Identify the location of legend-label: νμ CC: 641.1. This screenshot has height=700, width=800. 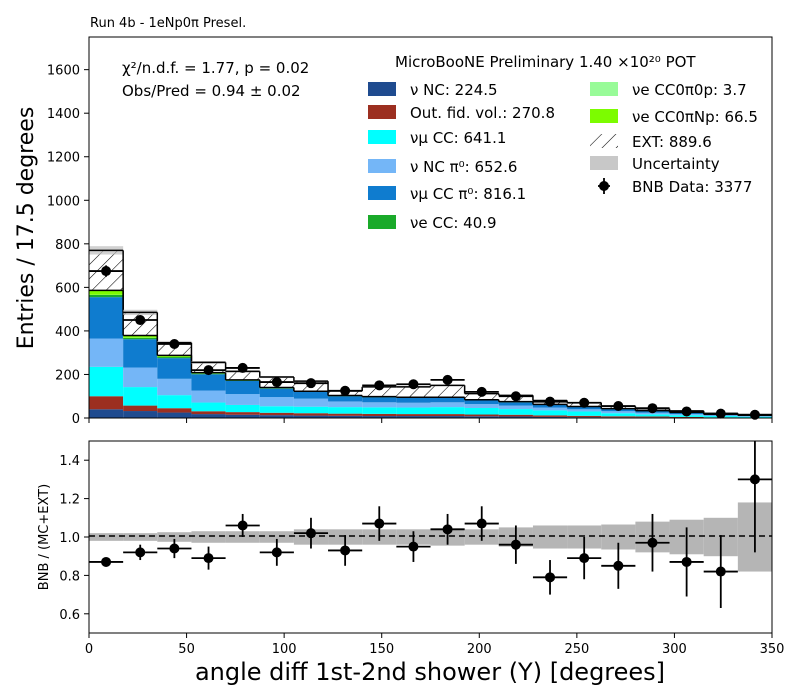
(458, 138).